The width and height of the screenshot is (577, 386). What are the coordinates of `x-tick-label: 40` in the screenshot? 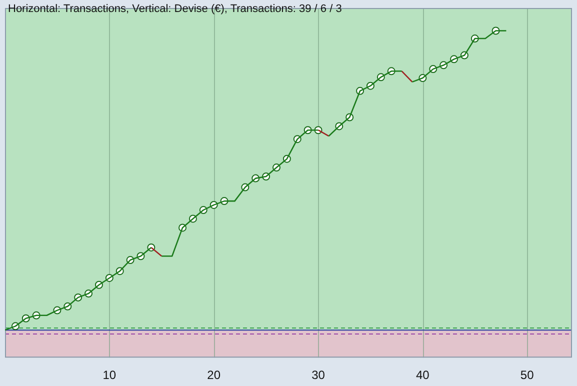 It's located at (423, 375).